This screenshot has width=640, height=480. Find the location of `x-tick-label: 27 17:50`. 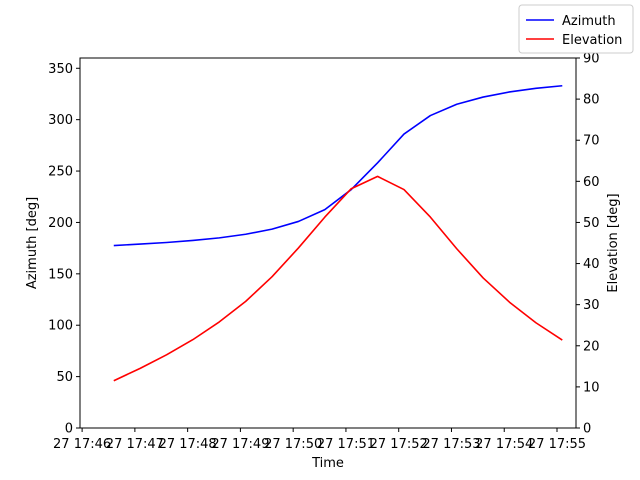

x-tick-label: 27 17:50 is located at coordinates (293, 444).